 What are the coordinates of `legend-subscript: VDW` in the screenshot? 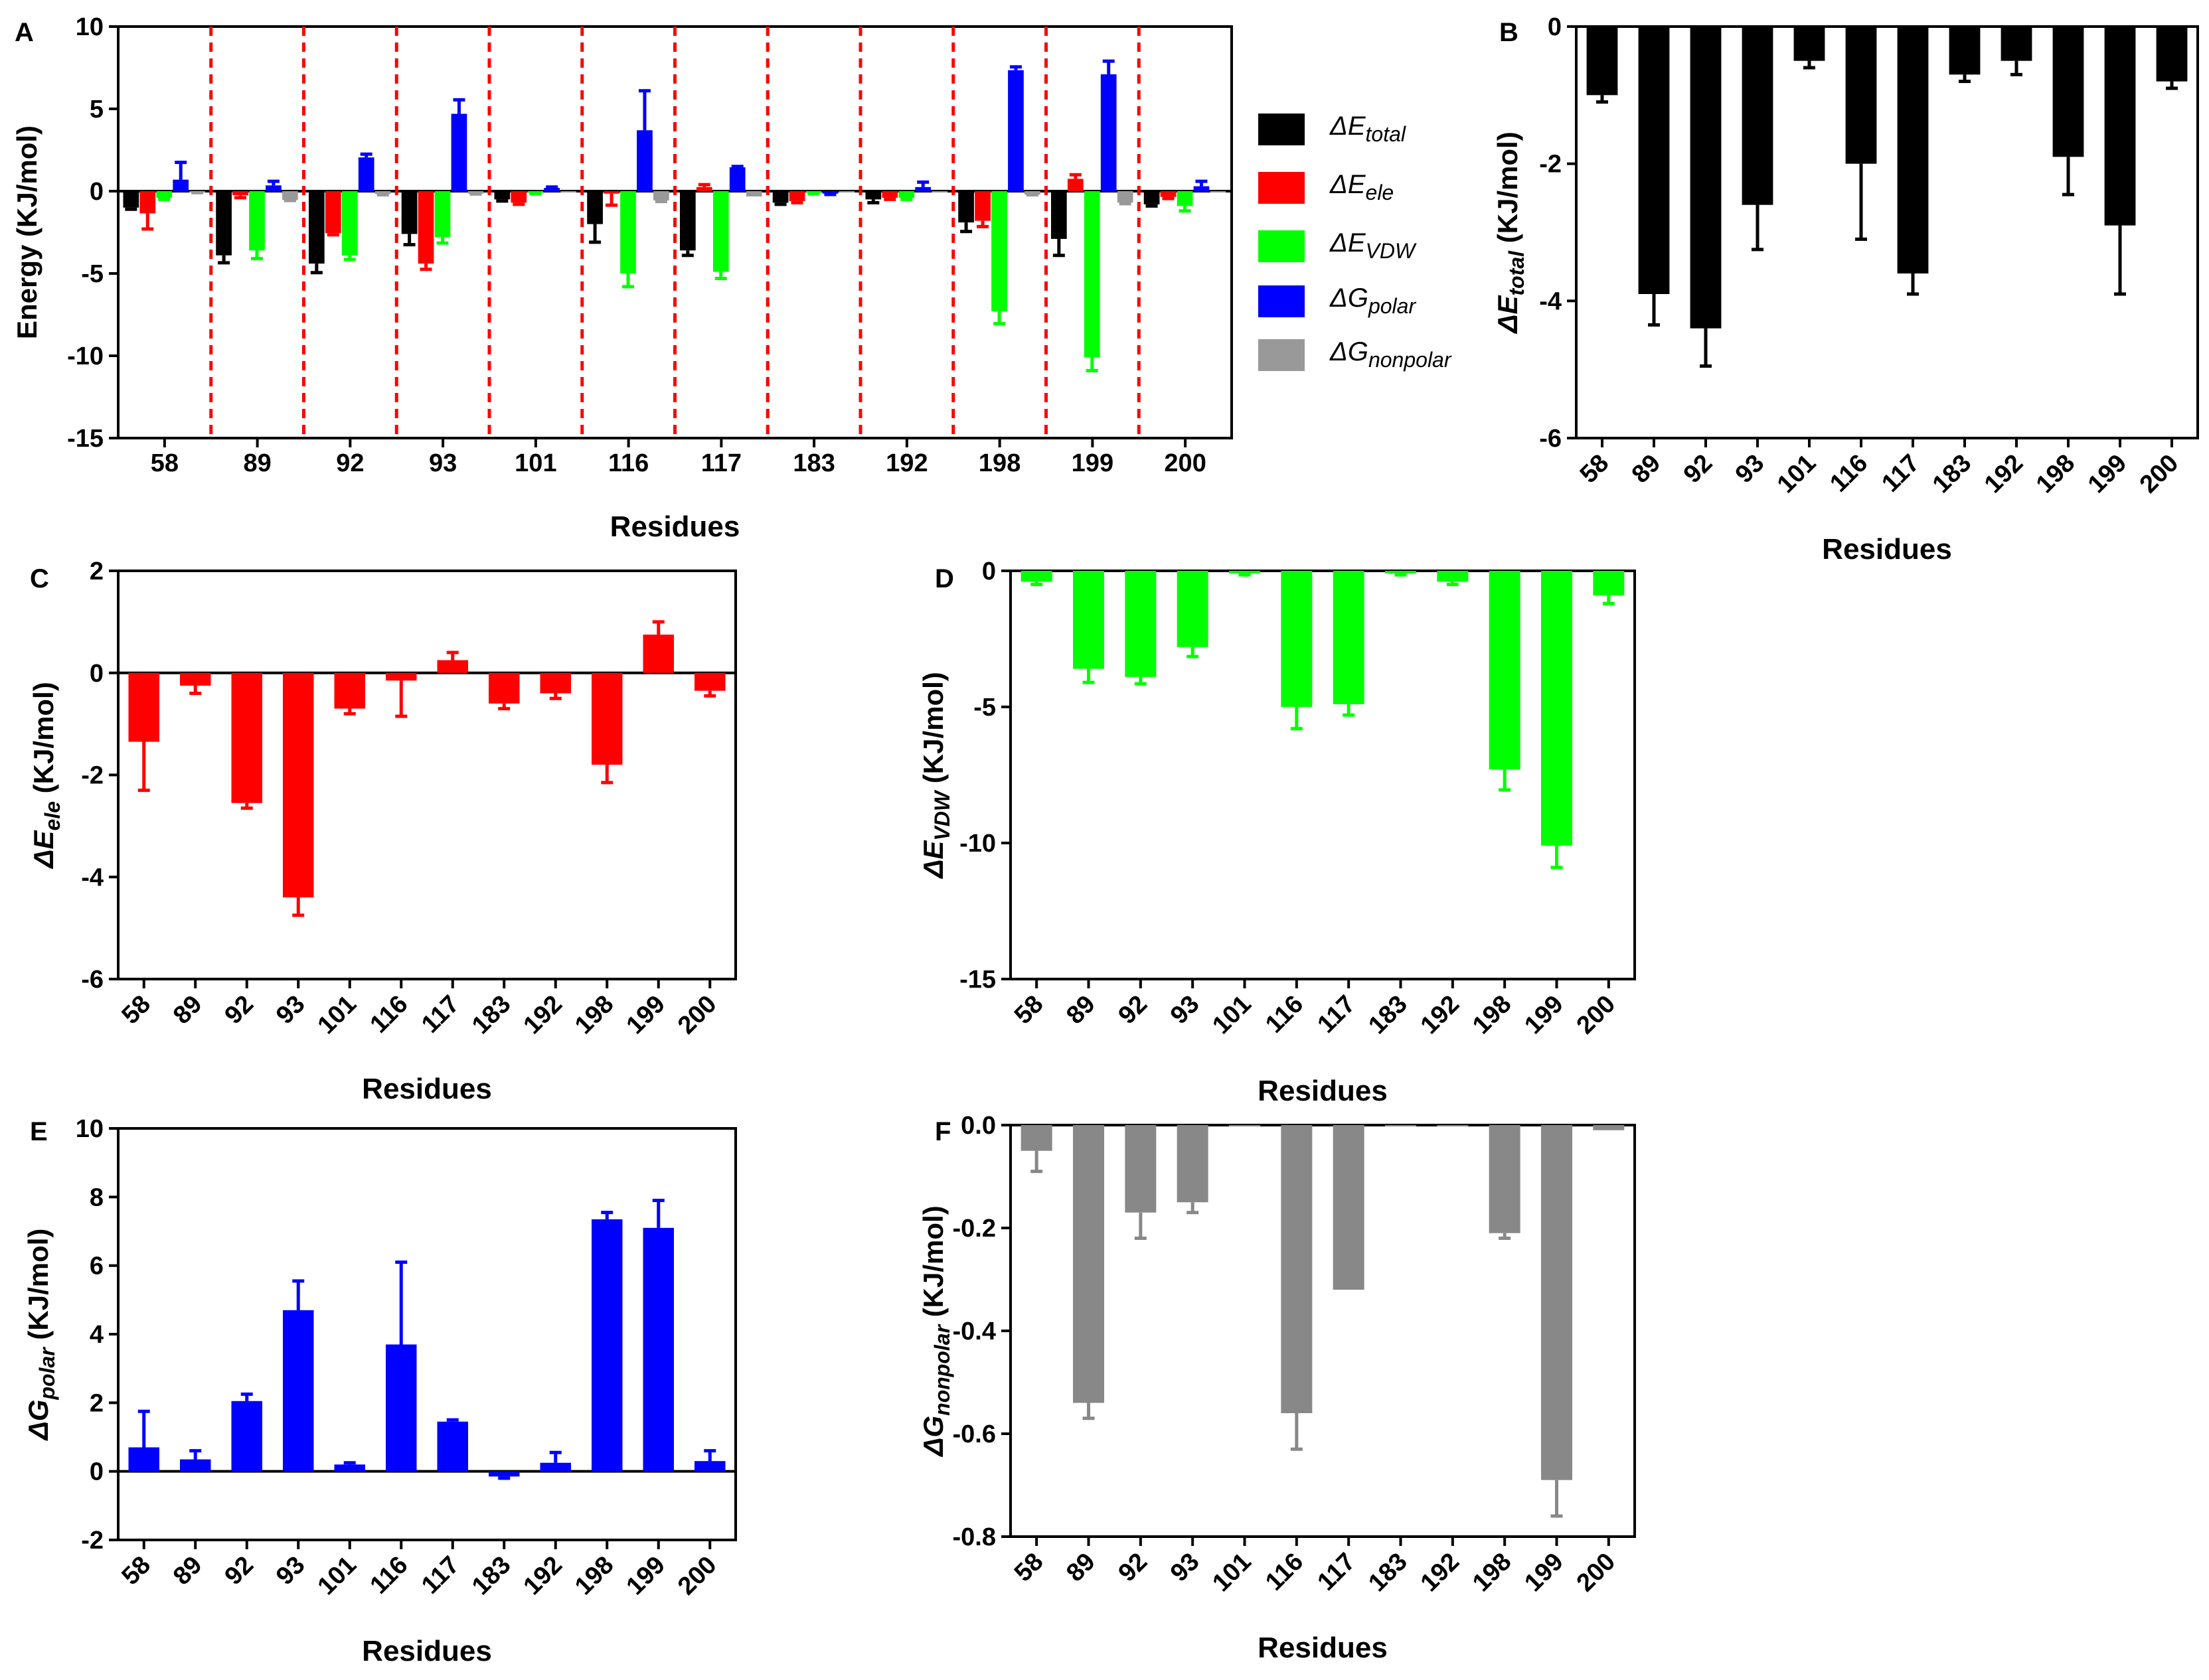 It's located at (1391, 251).